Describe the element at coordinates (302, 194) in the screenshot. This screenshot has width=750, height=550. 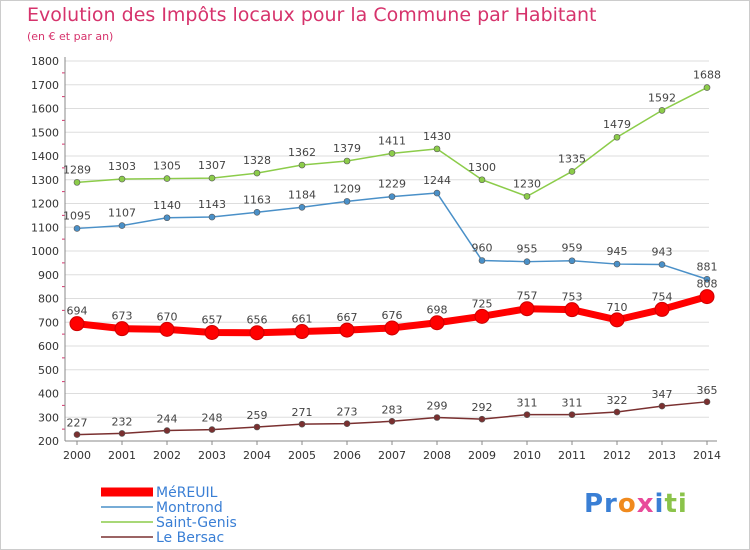
I see `data-label-Montrond-2005: 1184` at that location.